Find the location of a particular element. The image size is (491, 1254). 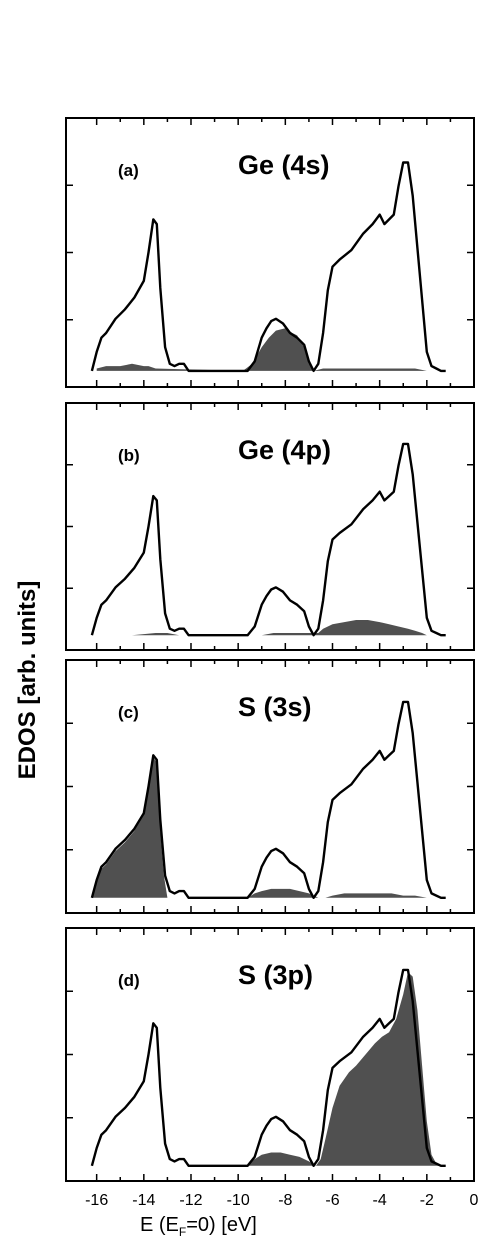

panel-b-title: Ge (4p) is located at coordinates (284, 450).